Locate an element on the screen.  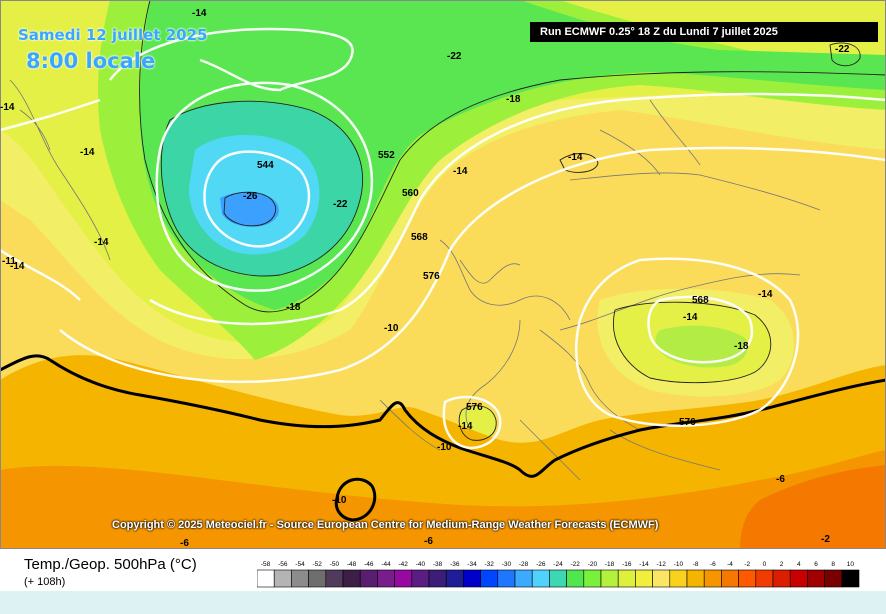
legend-tick-label: -4 is located at coordinates (730, 564).